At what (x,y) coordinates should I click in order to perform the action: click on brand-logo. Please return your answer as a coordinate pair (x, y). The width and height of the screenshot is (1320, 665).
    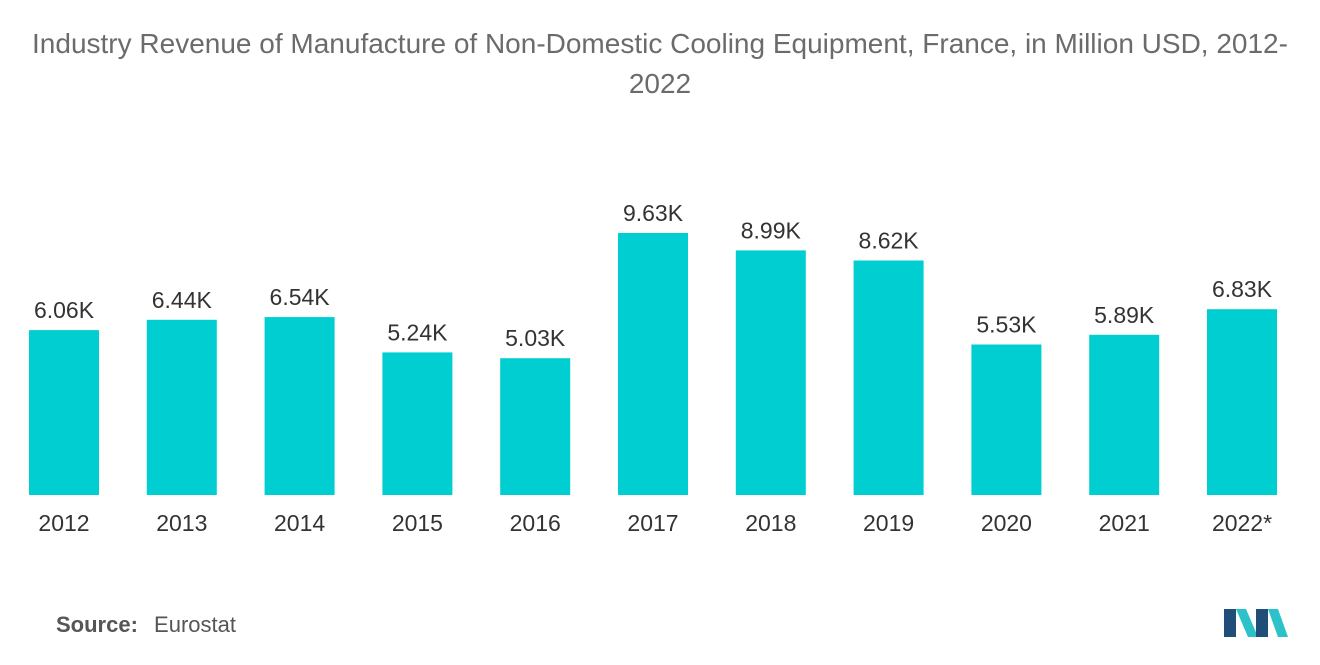
    Looking at the image, I should click on (1256, 623).